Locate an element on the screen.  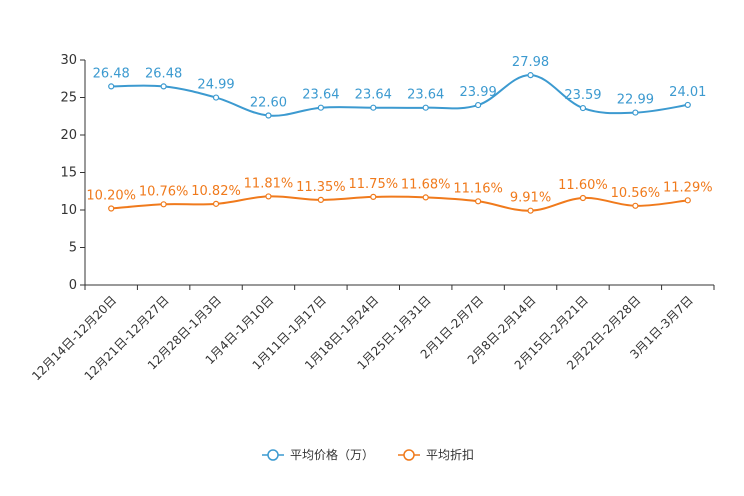
discount-data-label: 11.81% is located at coordinates (269, 183).